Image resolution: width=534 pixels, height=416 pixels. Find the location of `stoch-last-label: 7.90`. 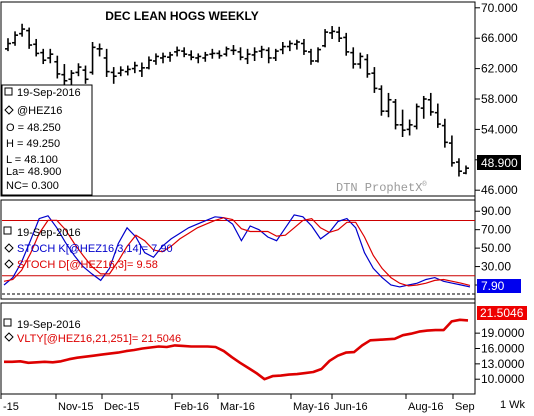

stoch-last-label: 7.90 is located at coordinates (493, 286).